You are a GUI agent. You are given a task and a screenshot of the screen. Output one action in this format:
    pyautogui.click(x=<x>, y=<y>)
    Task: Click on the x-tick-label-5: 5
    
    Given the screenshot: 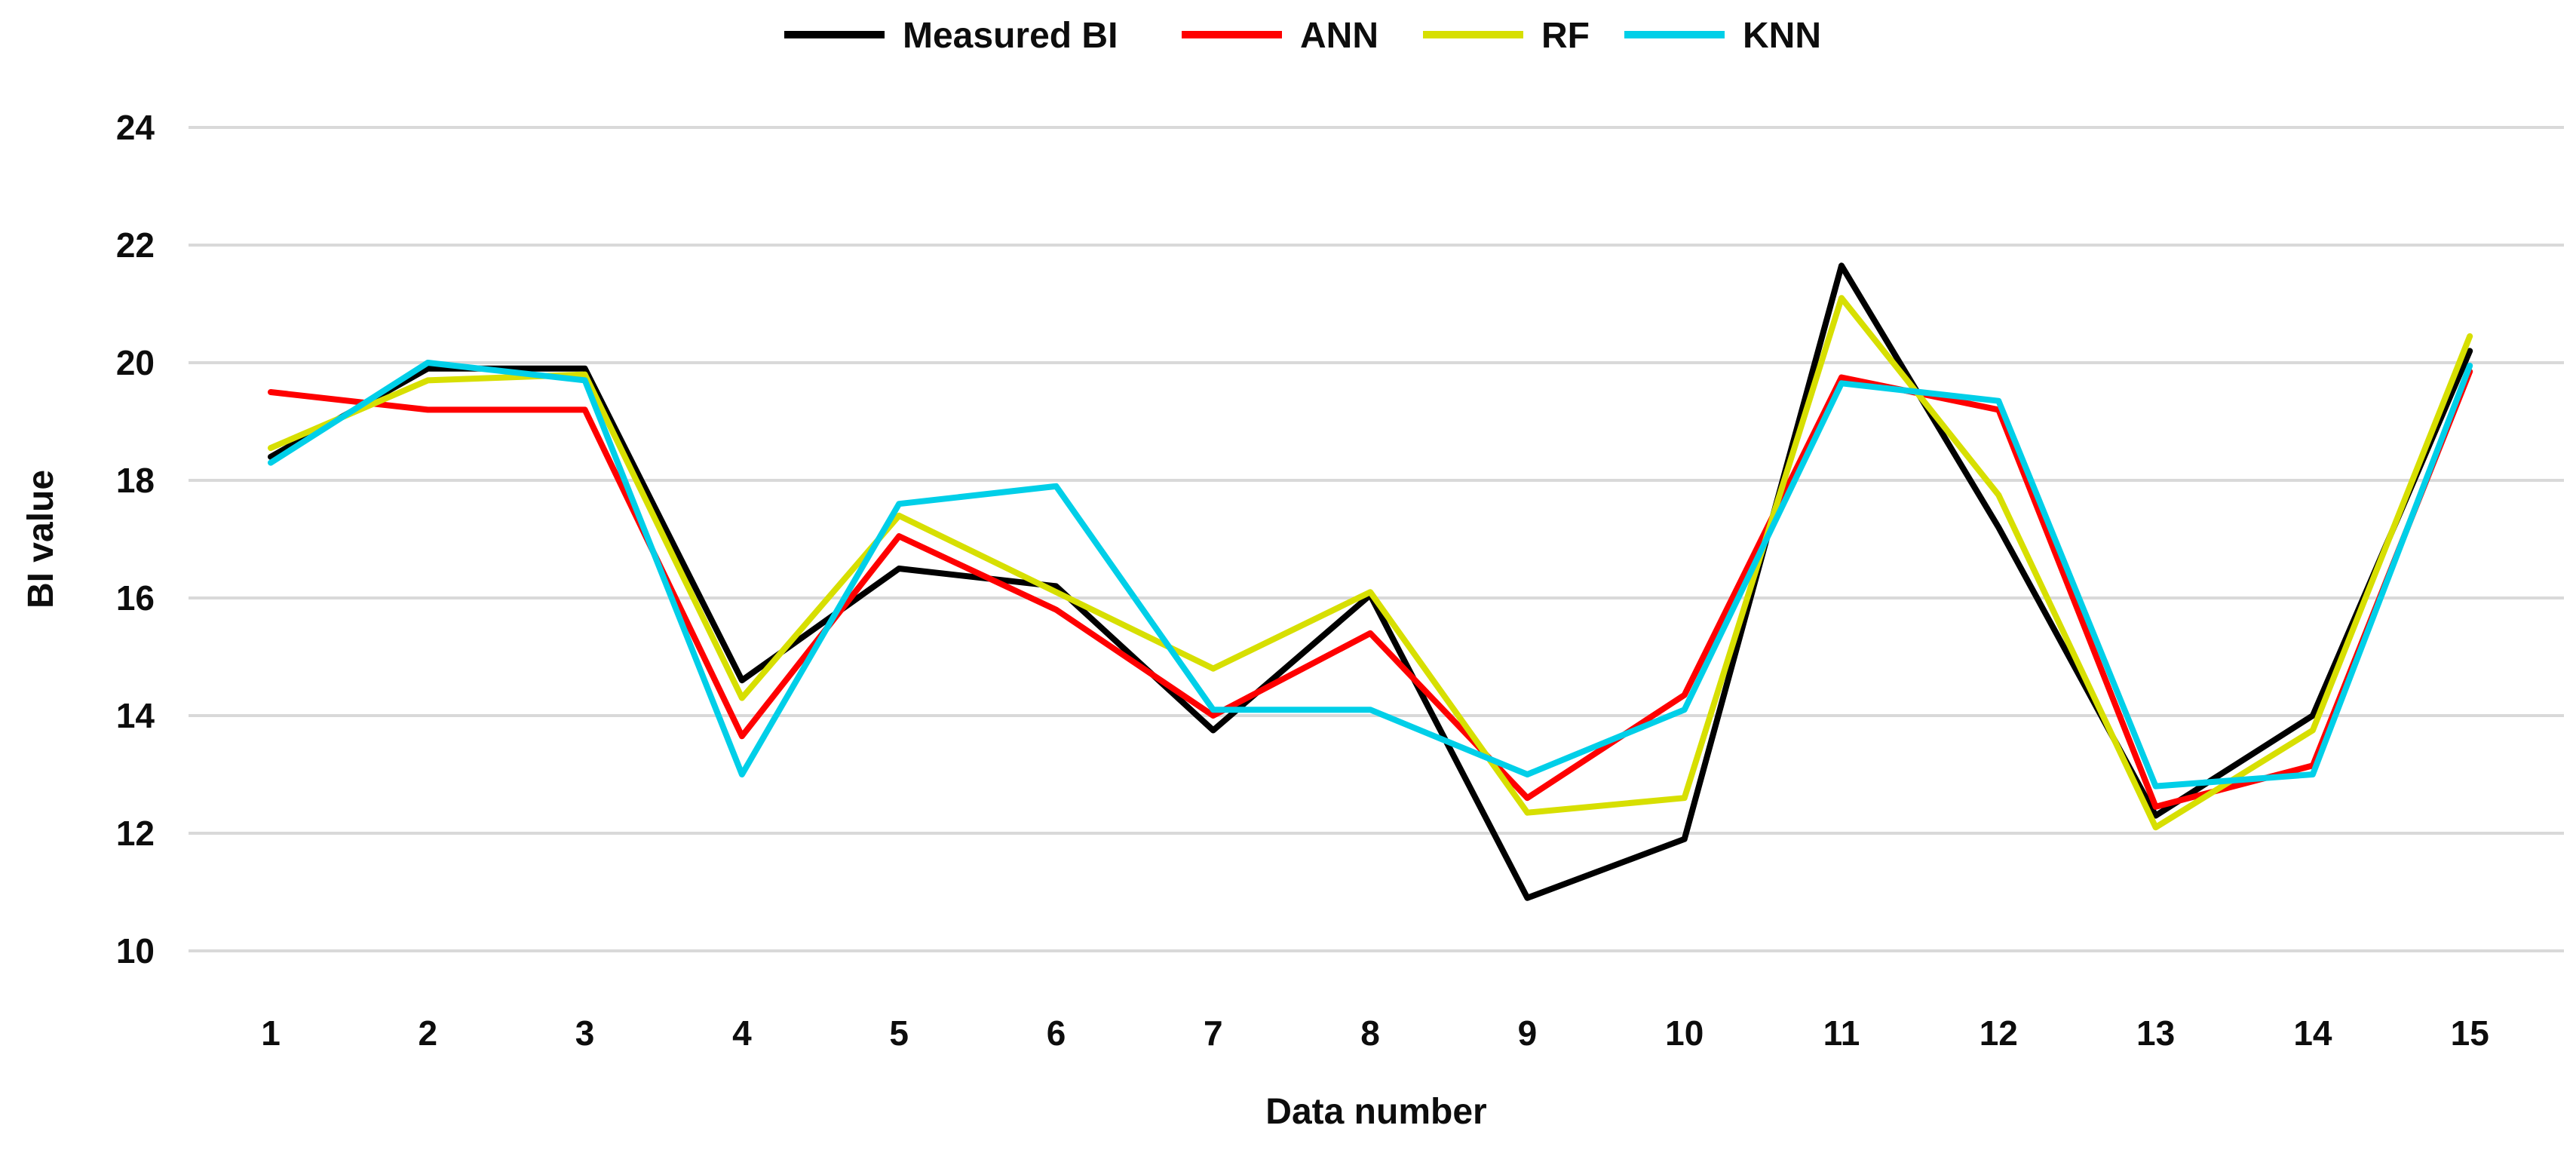 What is the action you would take?
    pyautogui.click(x=899, y=1033)
    